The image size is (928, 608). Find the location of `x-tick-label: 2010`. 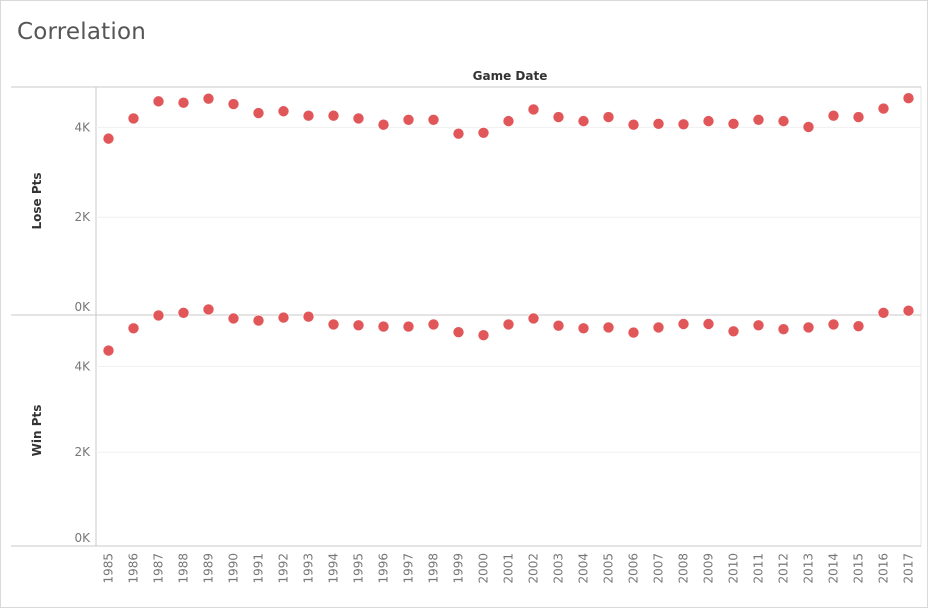

x-tick-label: 2010 is located at coordinates (734, 568).